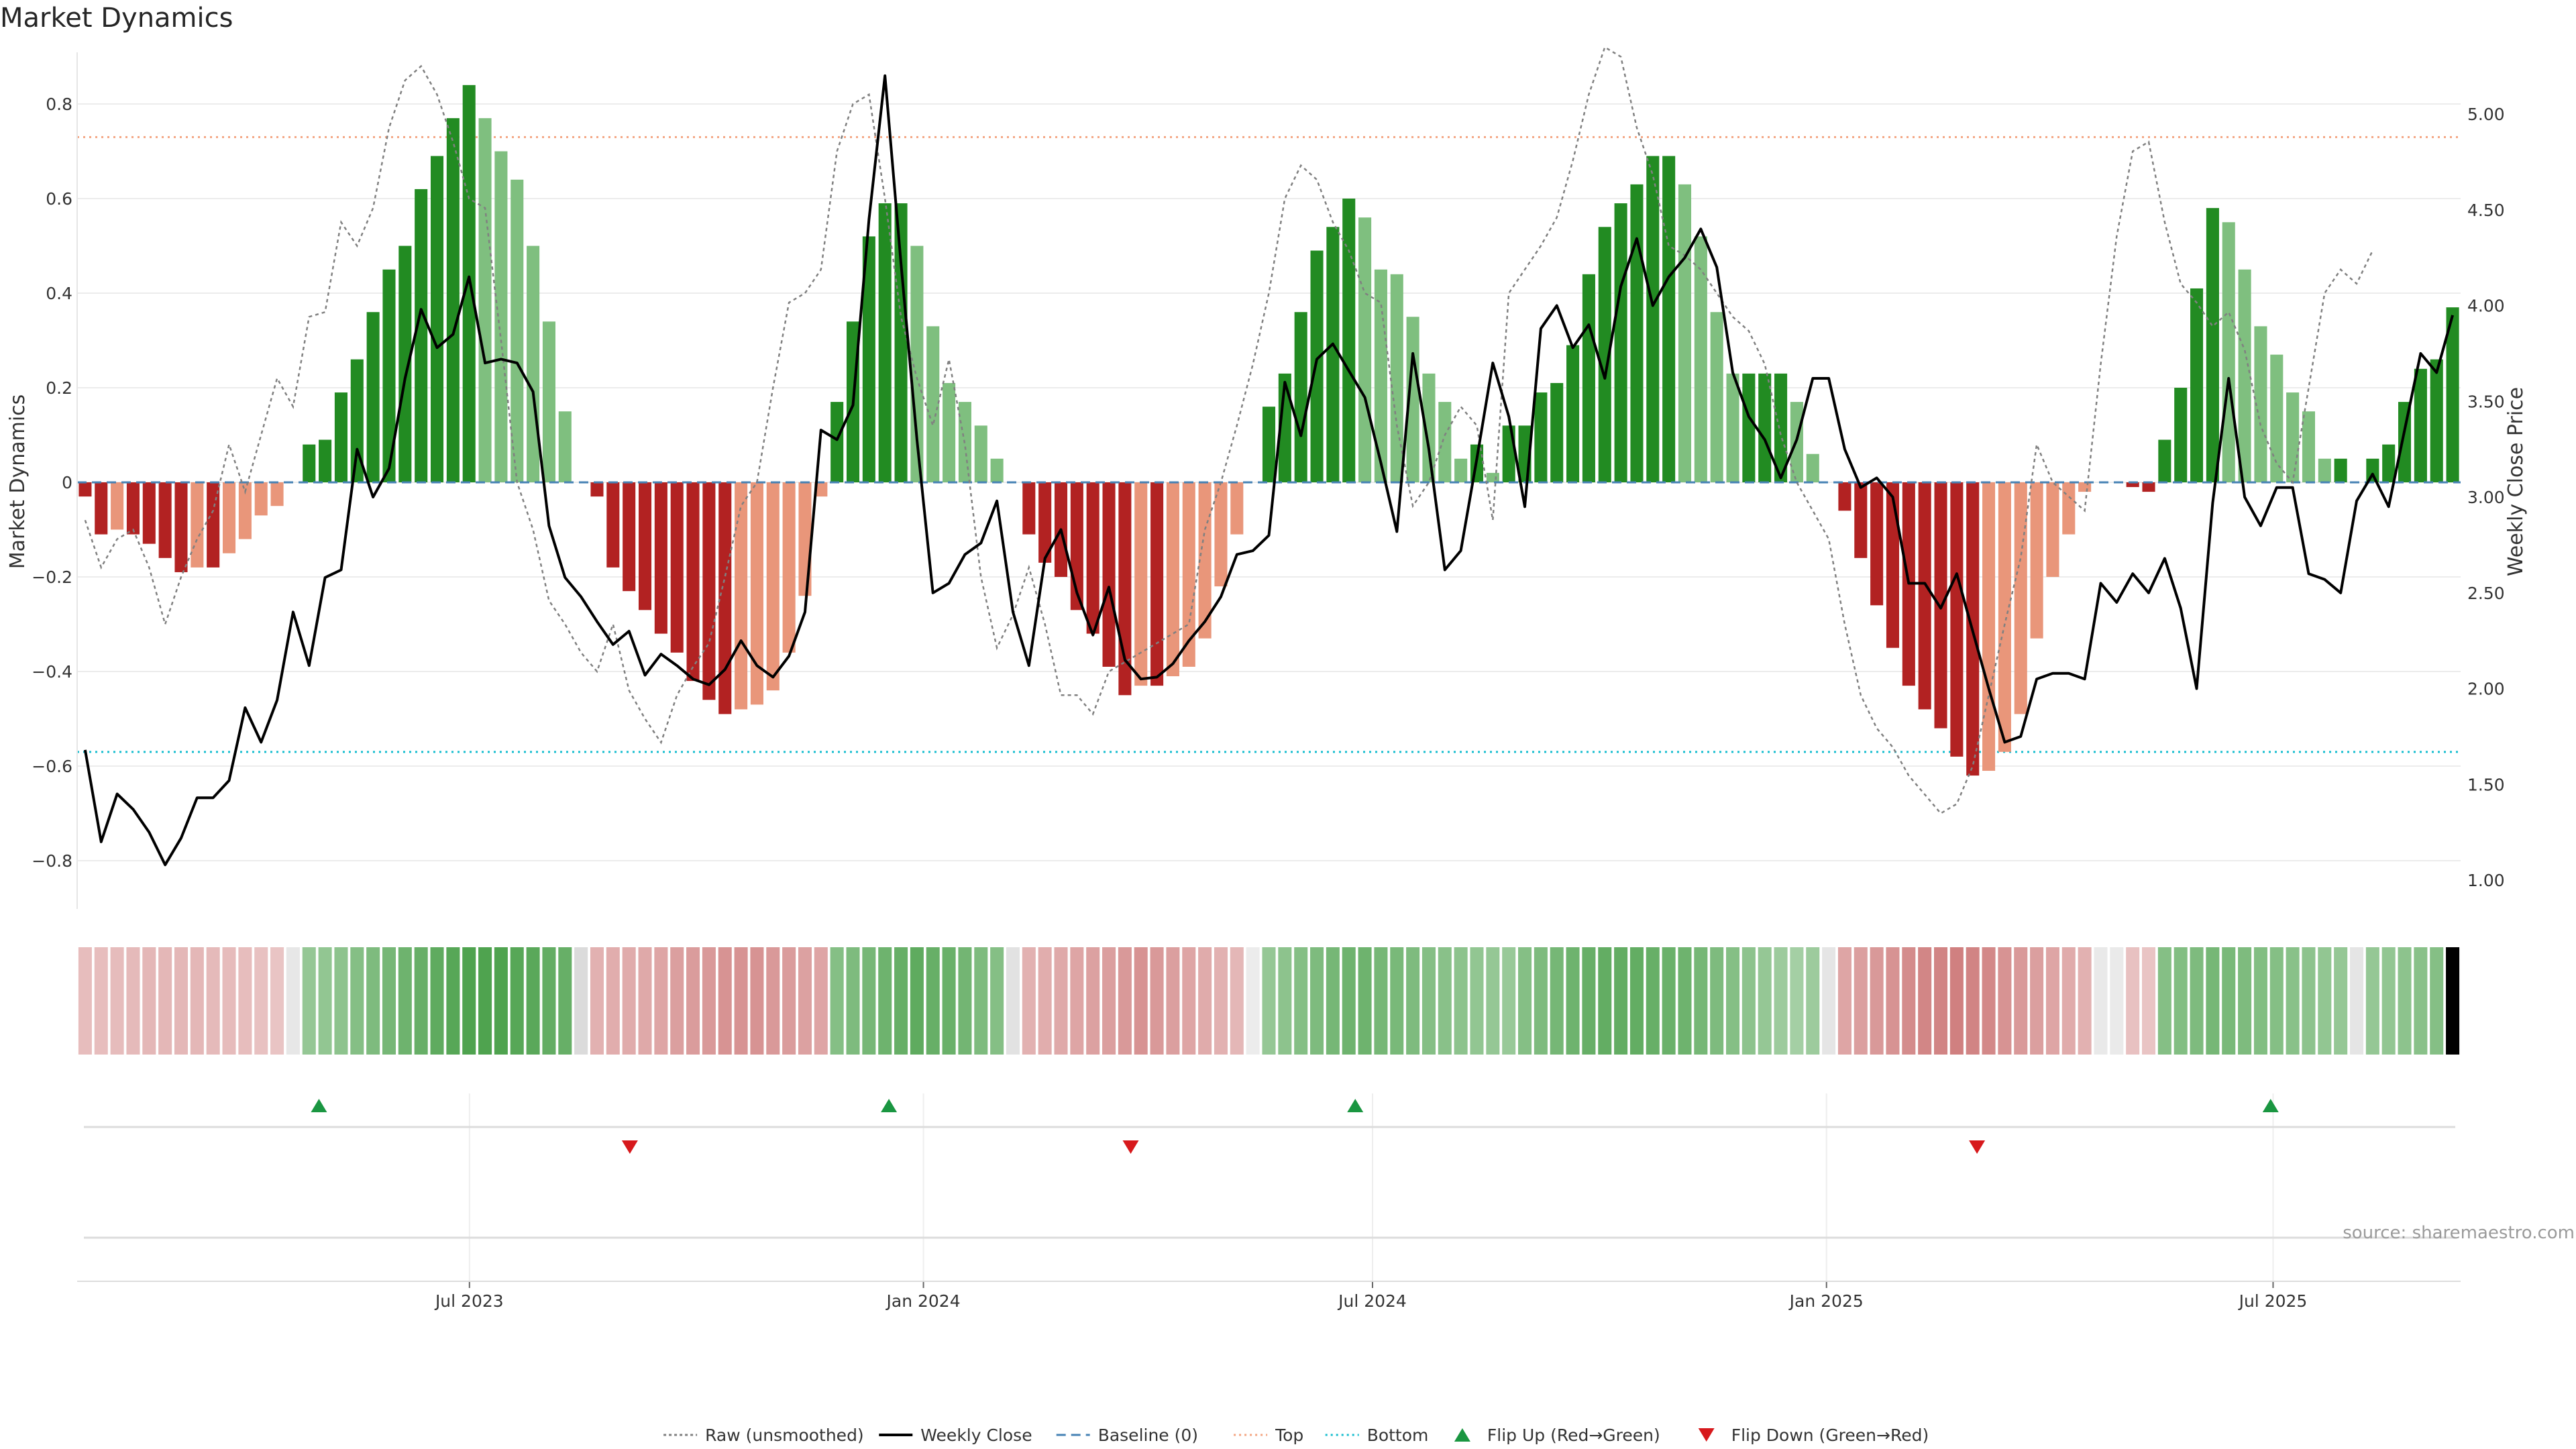 This screenshot has width=2576, height=1449. Describe the element at coordinates (52, 861) in the screenshot. I see `left-tick-label: −0.8` at that location.